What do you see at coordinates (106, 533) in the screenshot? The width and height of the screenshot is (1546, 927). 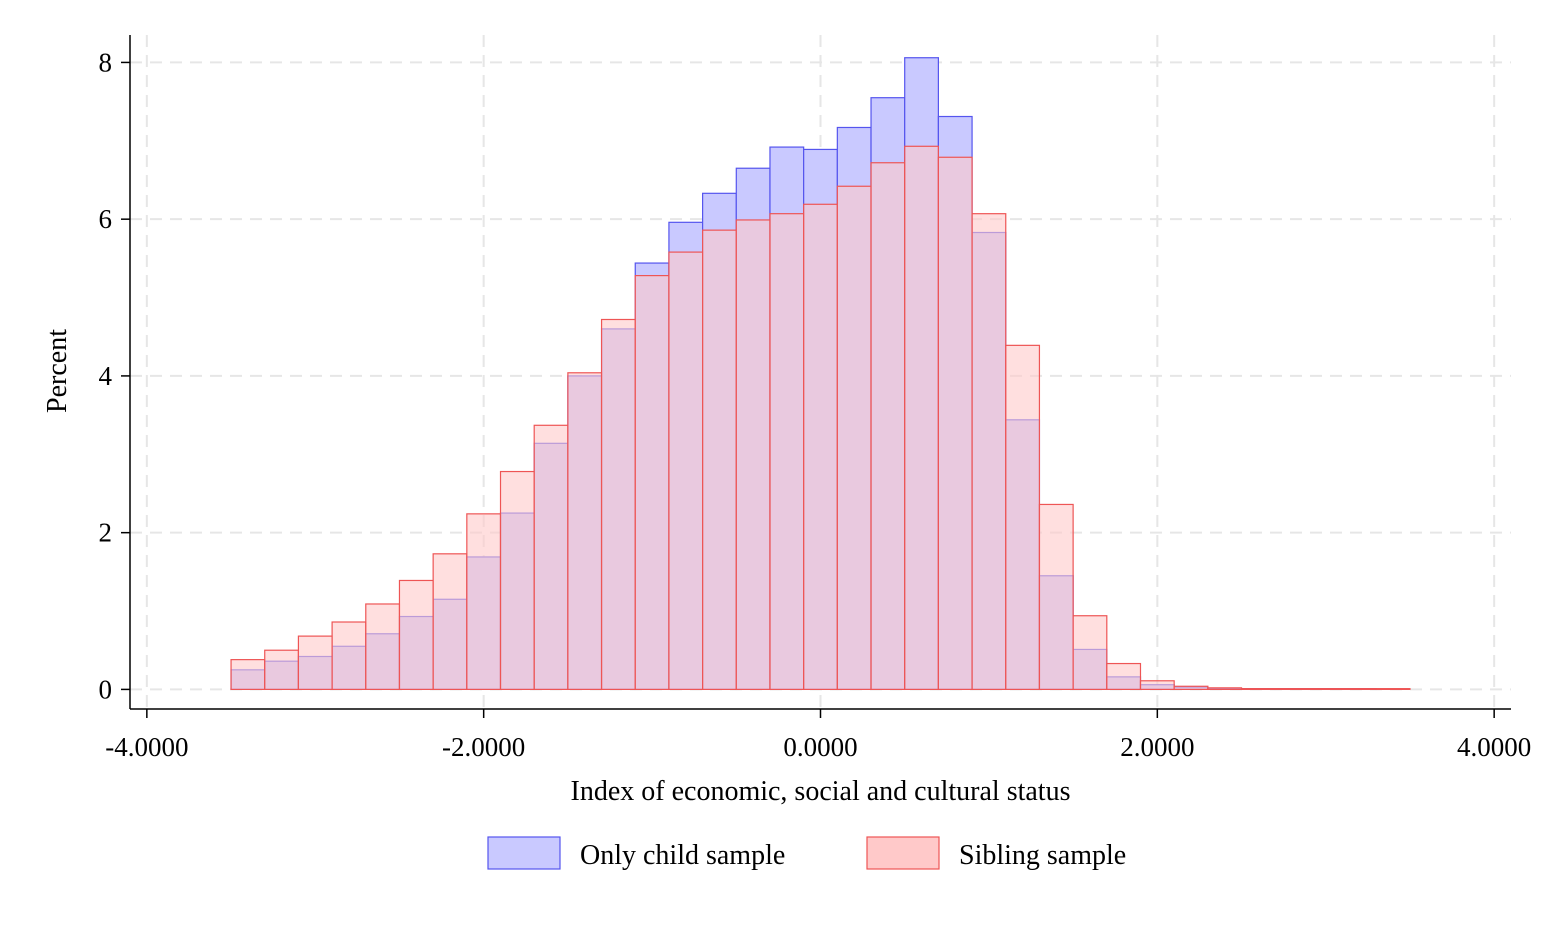 I see `y-tick-label: 2` at bounding box center [106, 533].